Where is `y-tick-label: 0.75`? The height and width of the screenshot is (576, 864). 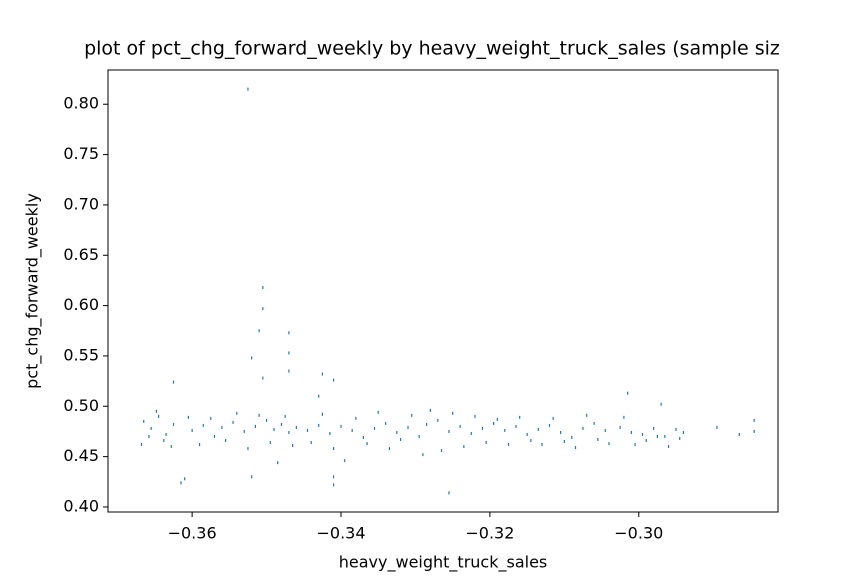
y-tick-label: 0.75 is located at coordinates (81, 153).